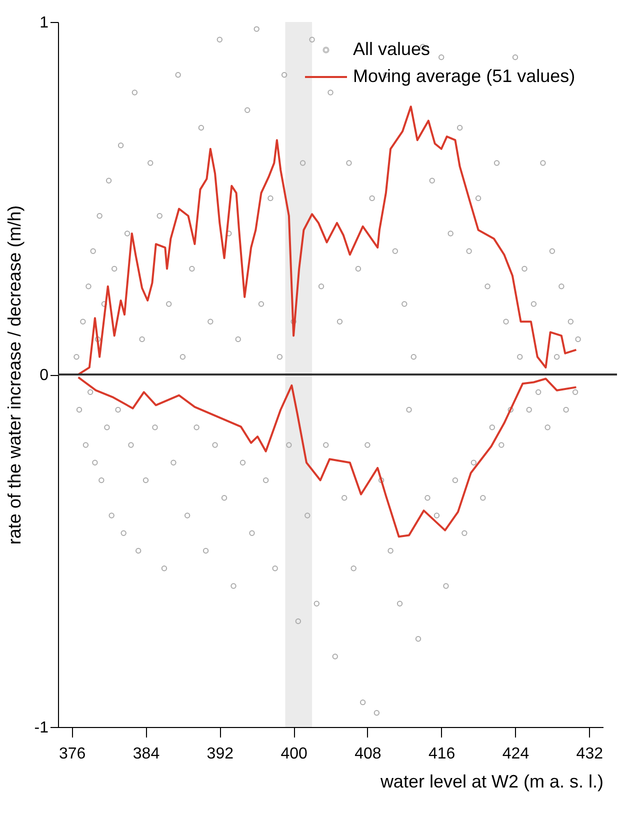 The image size is (641, 817). What do you see at coordinates (464, 76) in the screenshot?
I see `legend-label: Moving average (51 values)` at bounding box center [464, 76].